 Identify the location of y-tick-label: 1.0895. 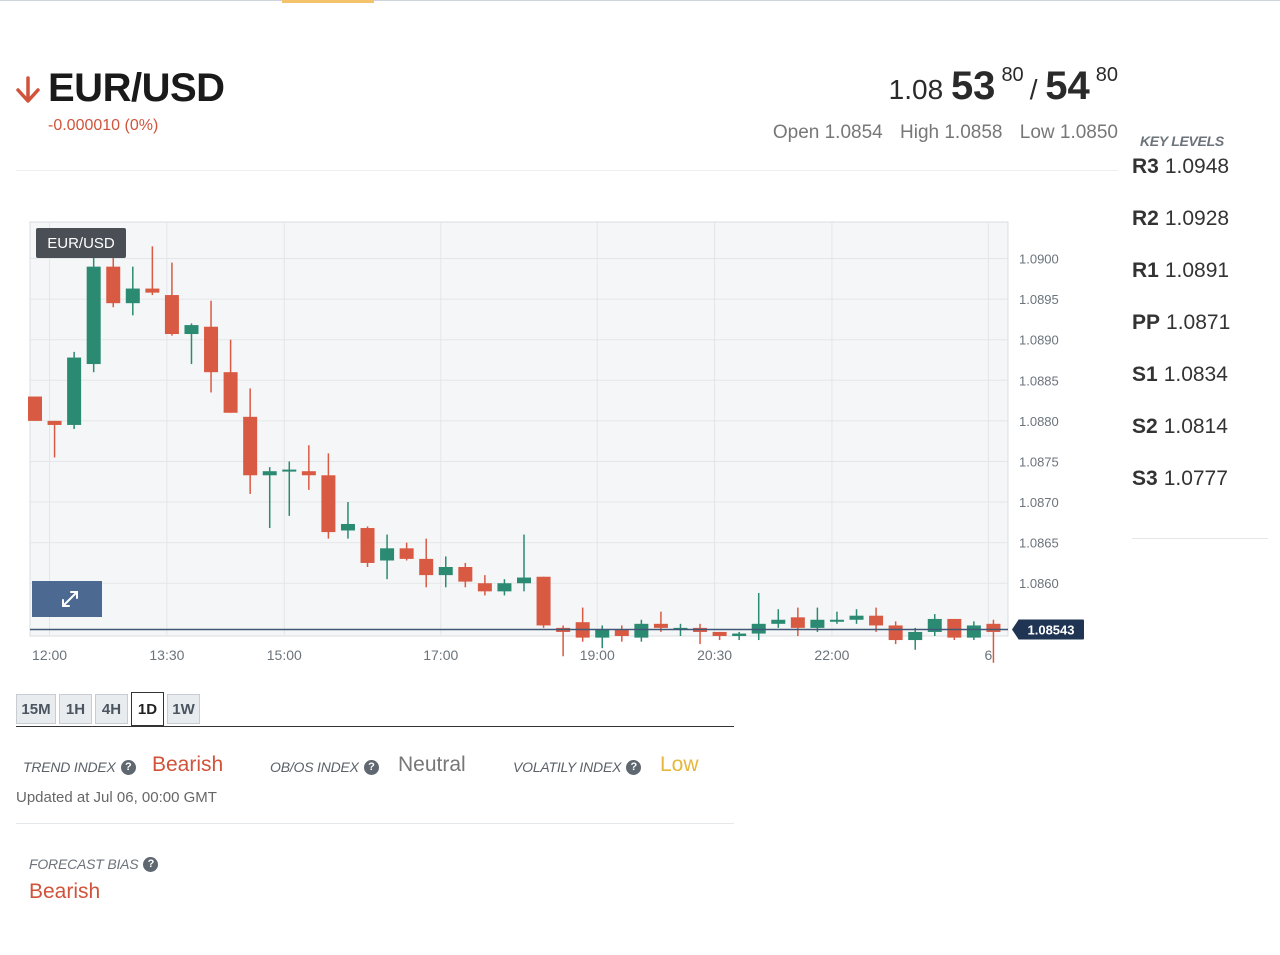
(1039, 299).